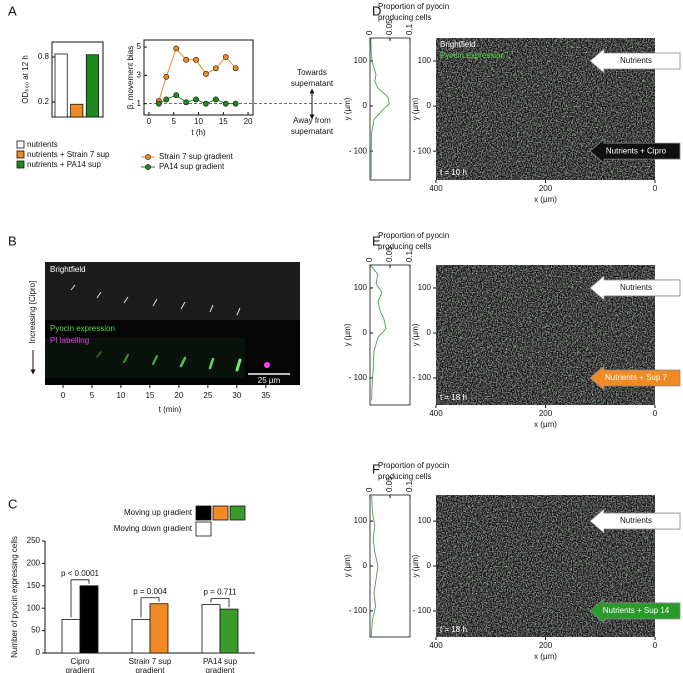 Image resolution: width=683 pixels, height=673 pixels. I want to click on x-tick-label: 30, so click(236, 395).